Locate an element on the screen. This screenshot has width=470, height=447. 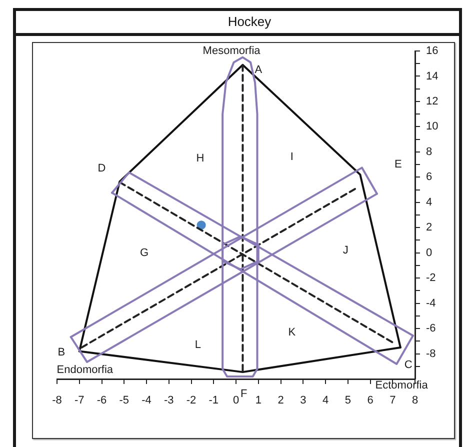
y-tick-label: 12 is located at coordinates (432, 101).